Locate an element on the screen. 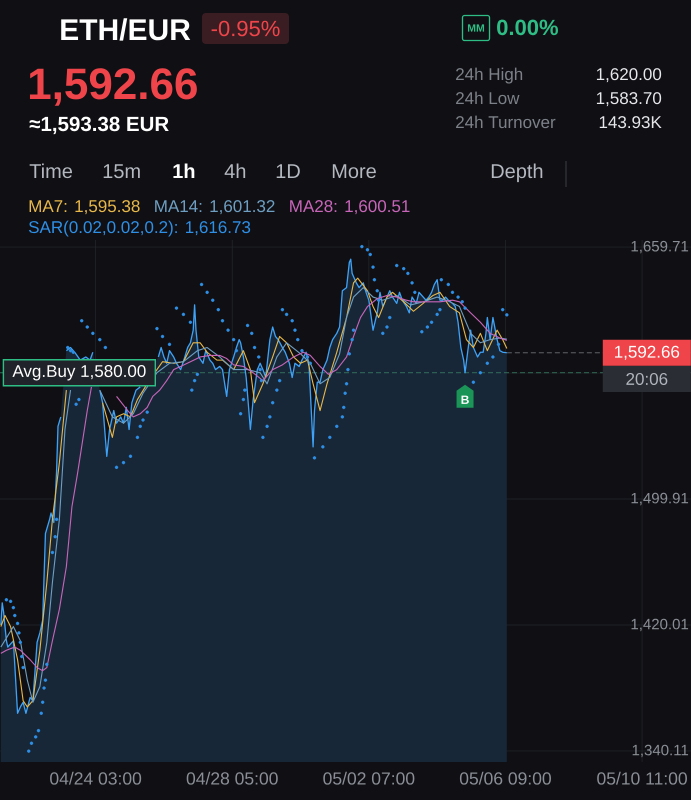  text: 1,620.00 is located at coordinates (629, 75).